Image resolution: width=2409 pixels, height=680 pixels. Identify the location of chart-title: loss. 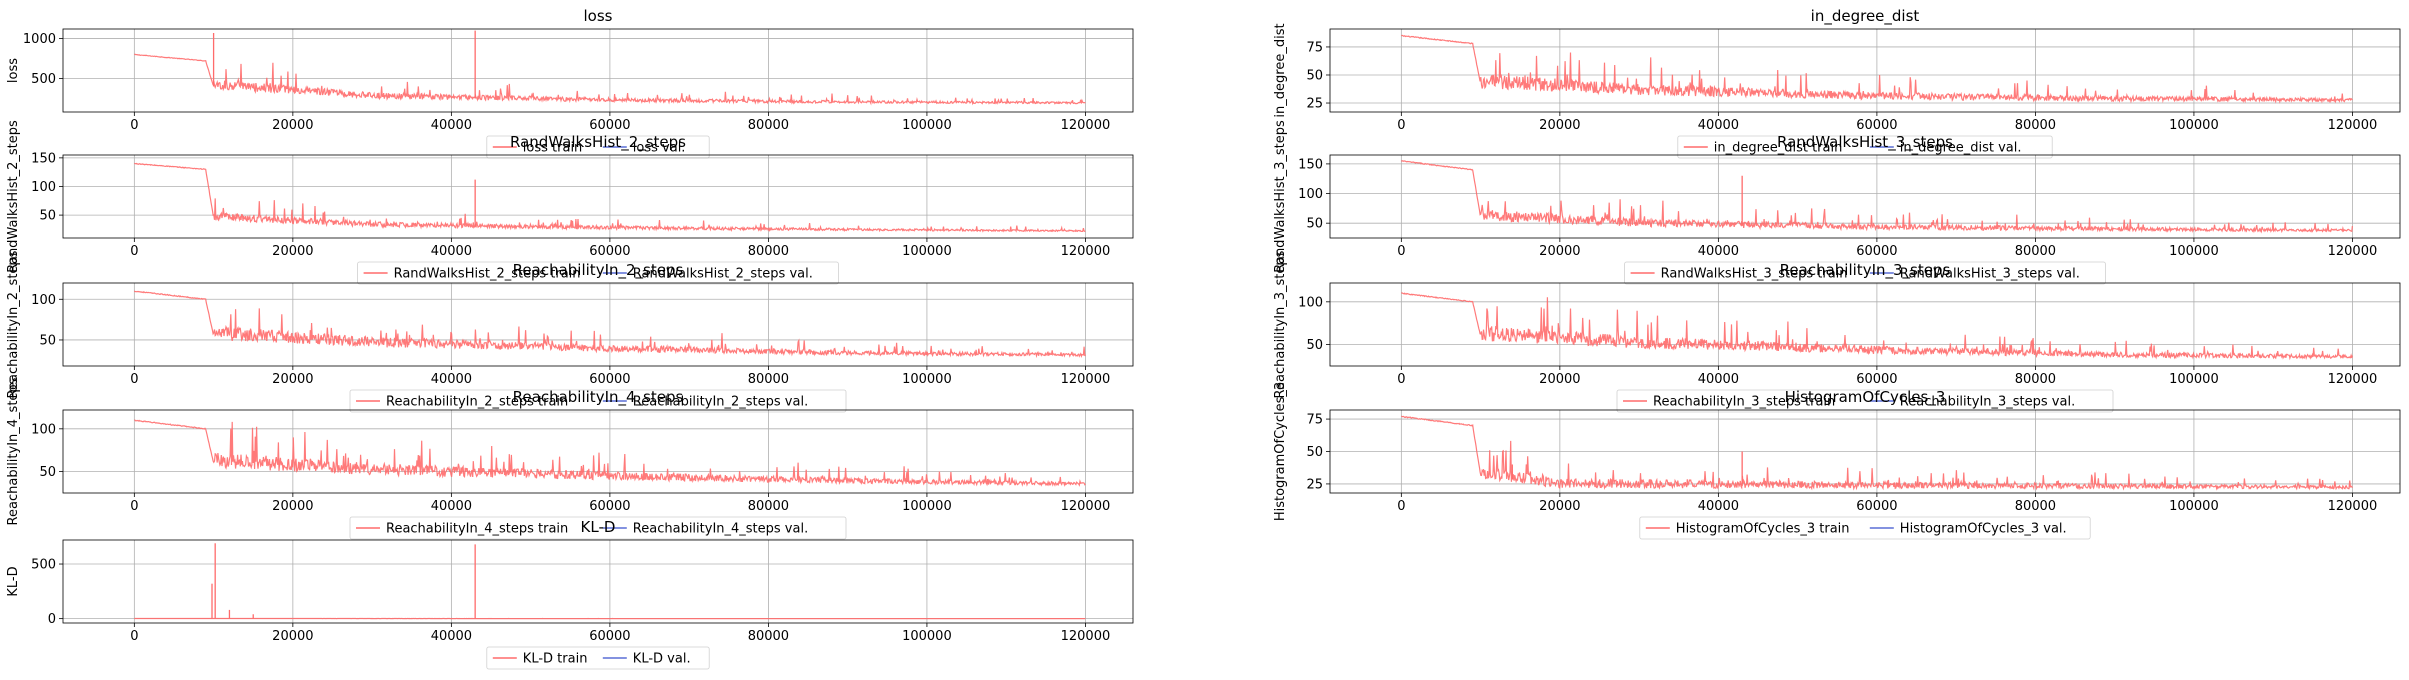
(598, 16).